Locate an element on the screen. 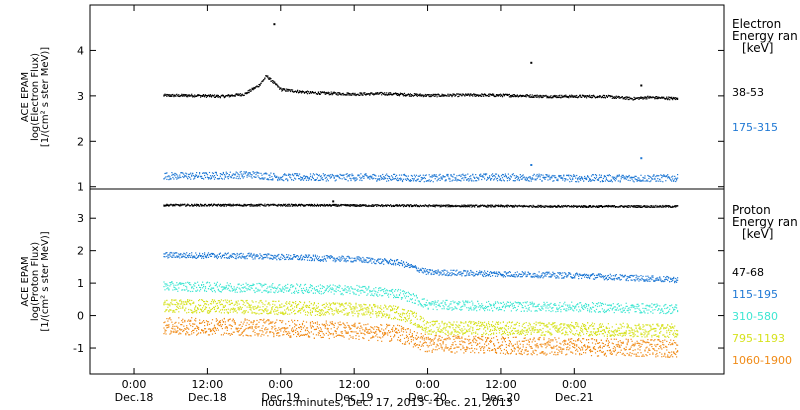 Image resolution: width=800 pixels, height=410 pixels. legend-title-proton: [keV] is located at coordinates (757, 234).